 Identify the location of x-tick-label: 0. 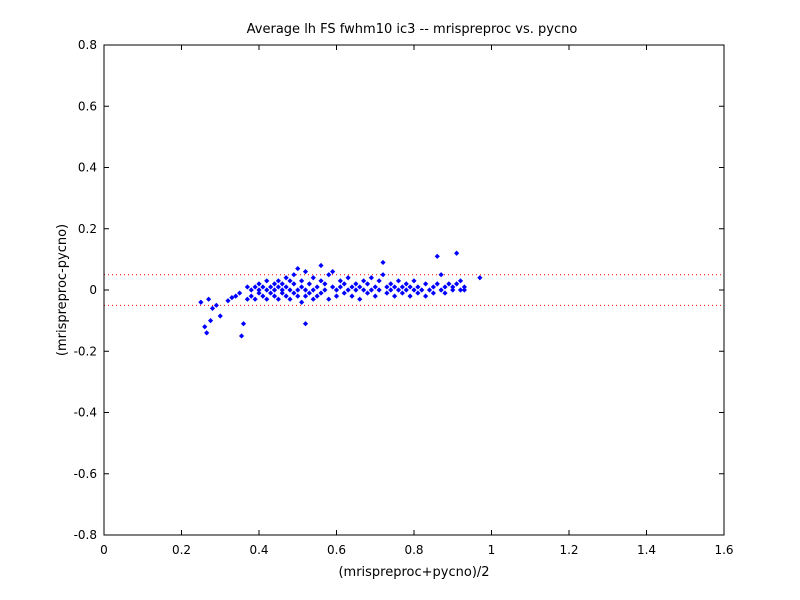
(104, 550).